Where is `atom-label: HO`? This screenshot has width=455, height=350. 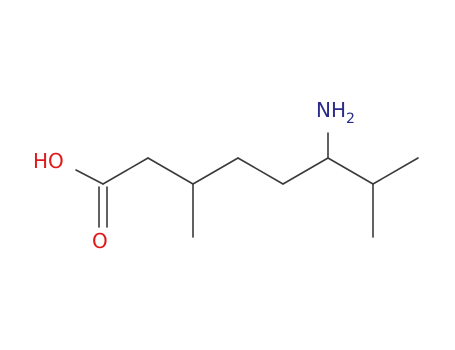 atom-label: HO is located at coordinates (48, 161).